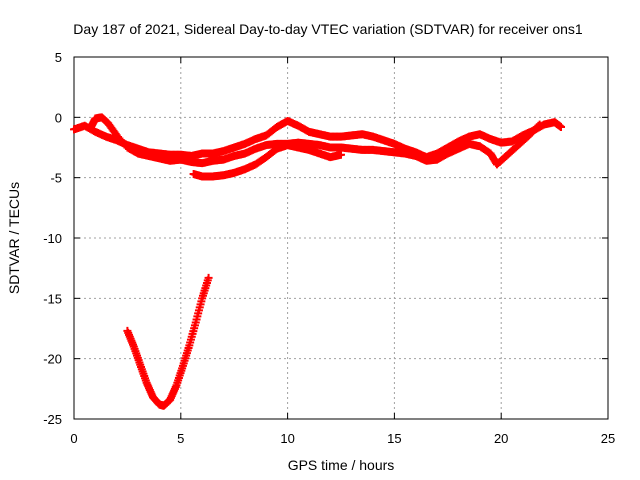  I want to click on x-tick-label: 10, so click(287, 438).